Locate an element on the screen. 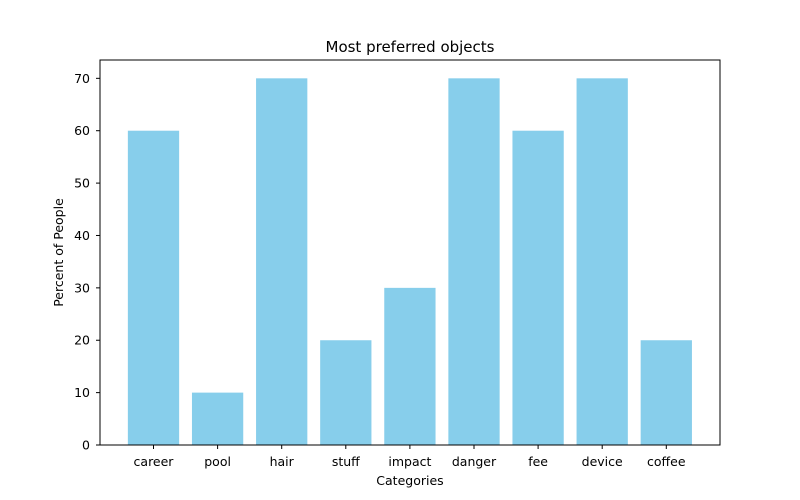 The image size is (800, 500). y-tick-label: 40 is located at coordinates (82, 235).